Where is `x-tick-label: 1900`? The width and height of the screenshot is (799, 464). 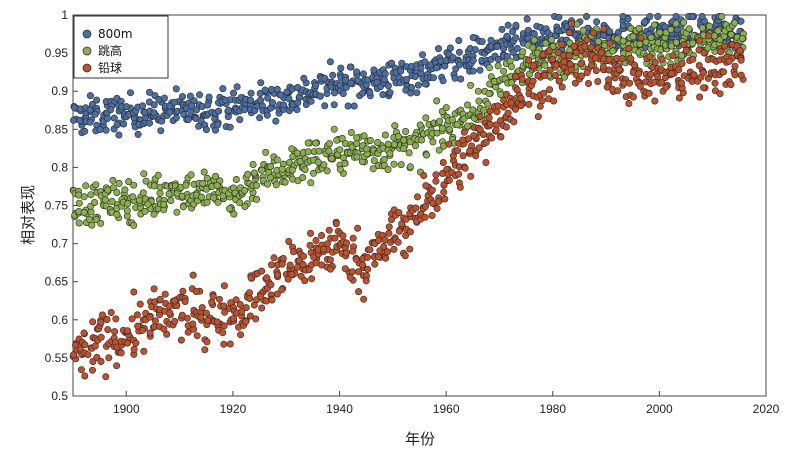 x-tick-label: 1900 is located at coordinates (126, 409).